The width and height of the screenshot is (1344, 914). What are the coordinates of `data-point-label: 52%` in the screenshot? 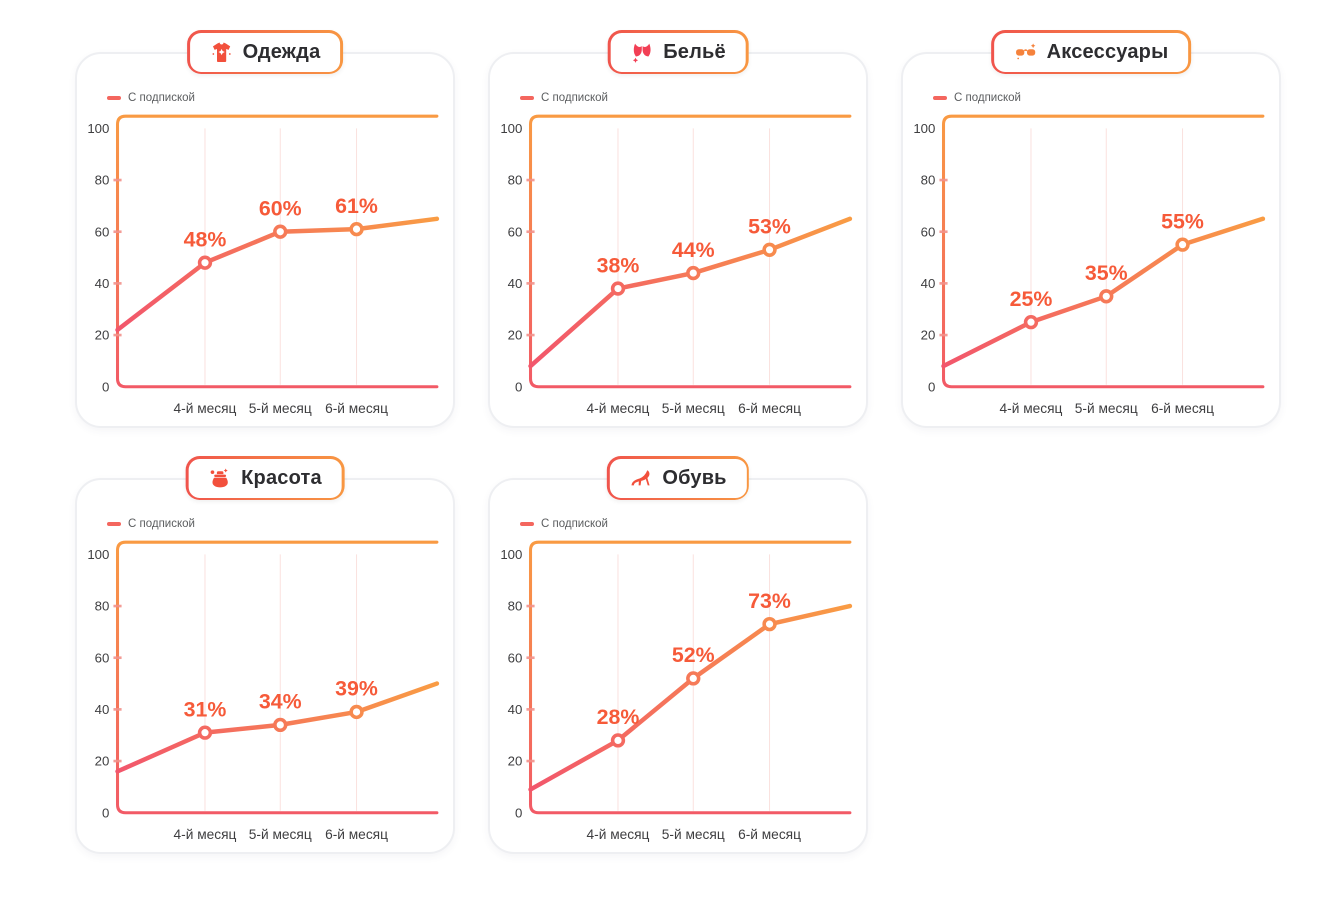 It's located at (693, 655).